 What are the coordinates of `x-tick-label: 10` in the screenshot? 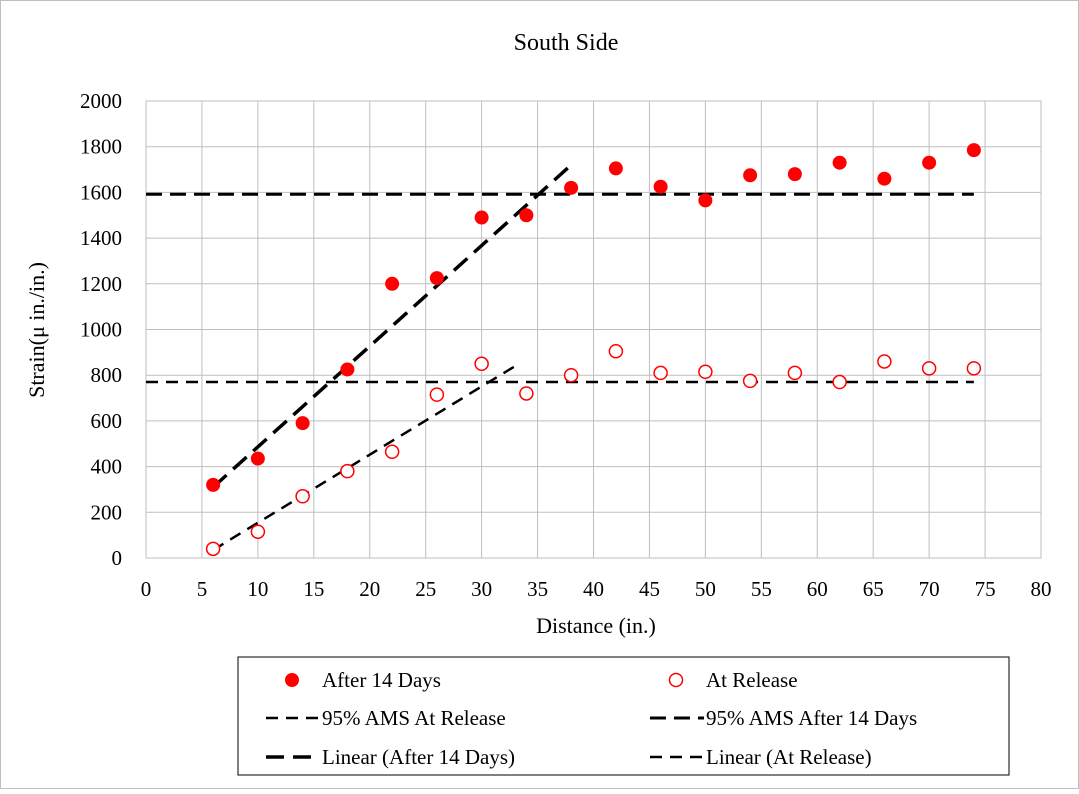 It's located at (257, 589).